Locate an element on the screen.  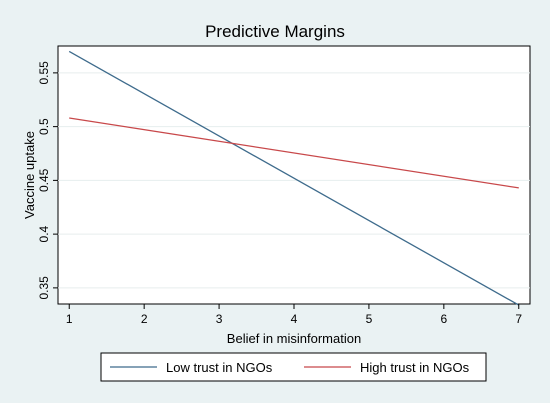
x-tick-label: 3 is located at coordinates (219, 319).